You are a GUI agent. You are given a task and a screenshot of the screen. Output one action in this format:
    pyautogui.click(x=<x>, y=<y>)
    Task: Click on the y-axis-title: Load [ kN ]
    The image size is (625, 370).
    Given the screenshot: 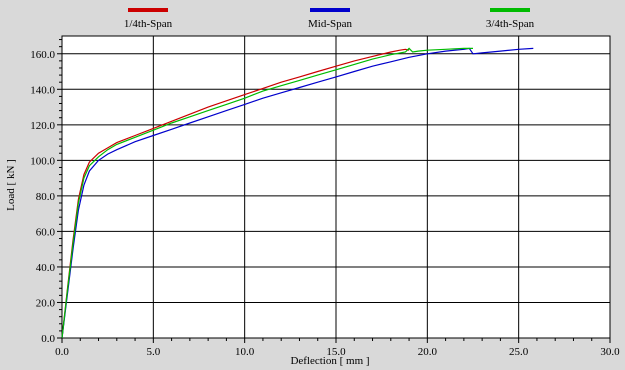 What is the action you would take?
    pyautogui.click(x=11, y=185)
    